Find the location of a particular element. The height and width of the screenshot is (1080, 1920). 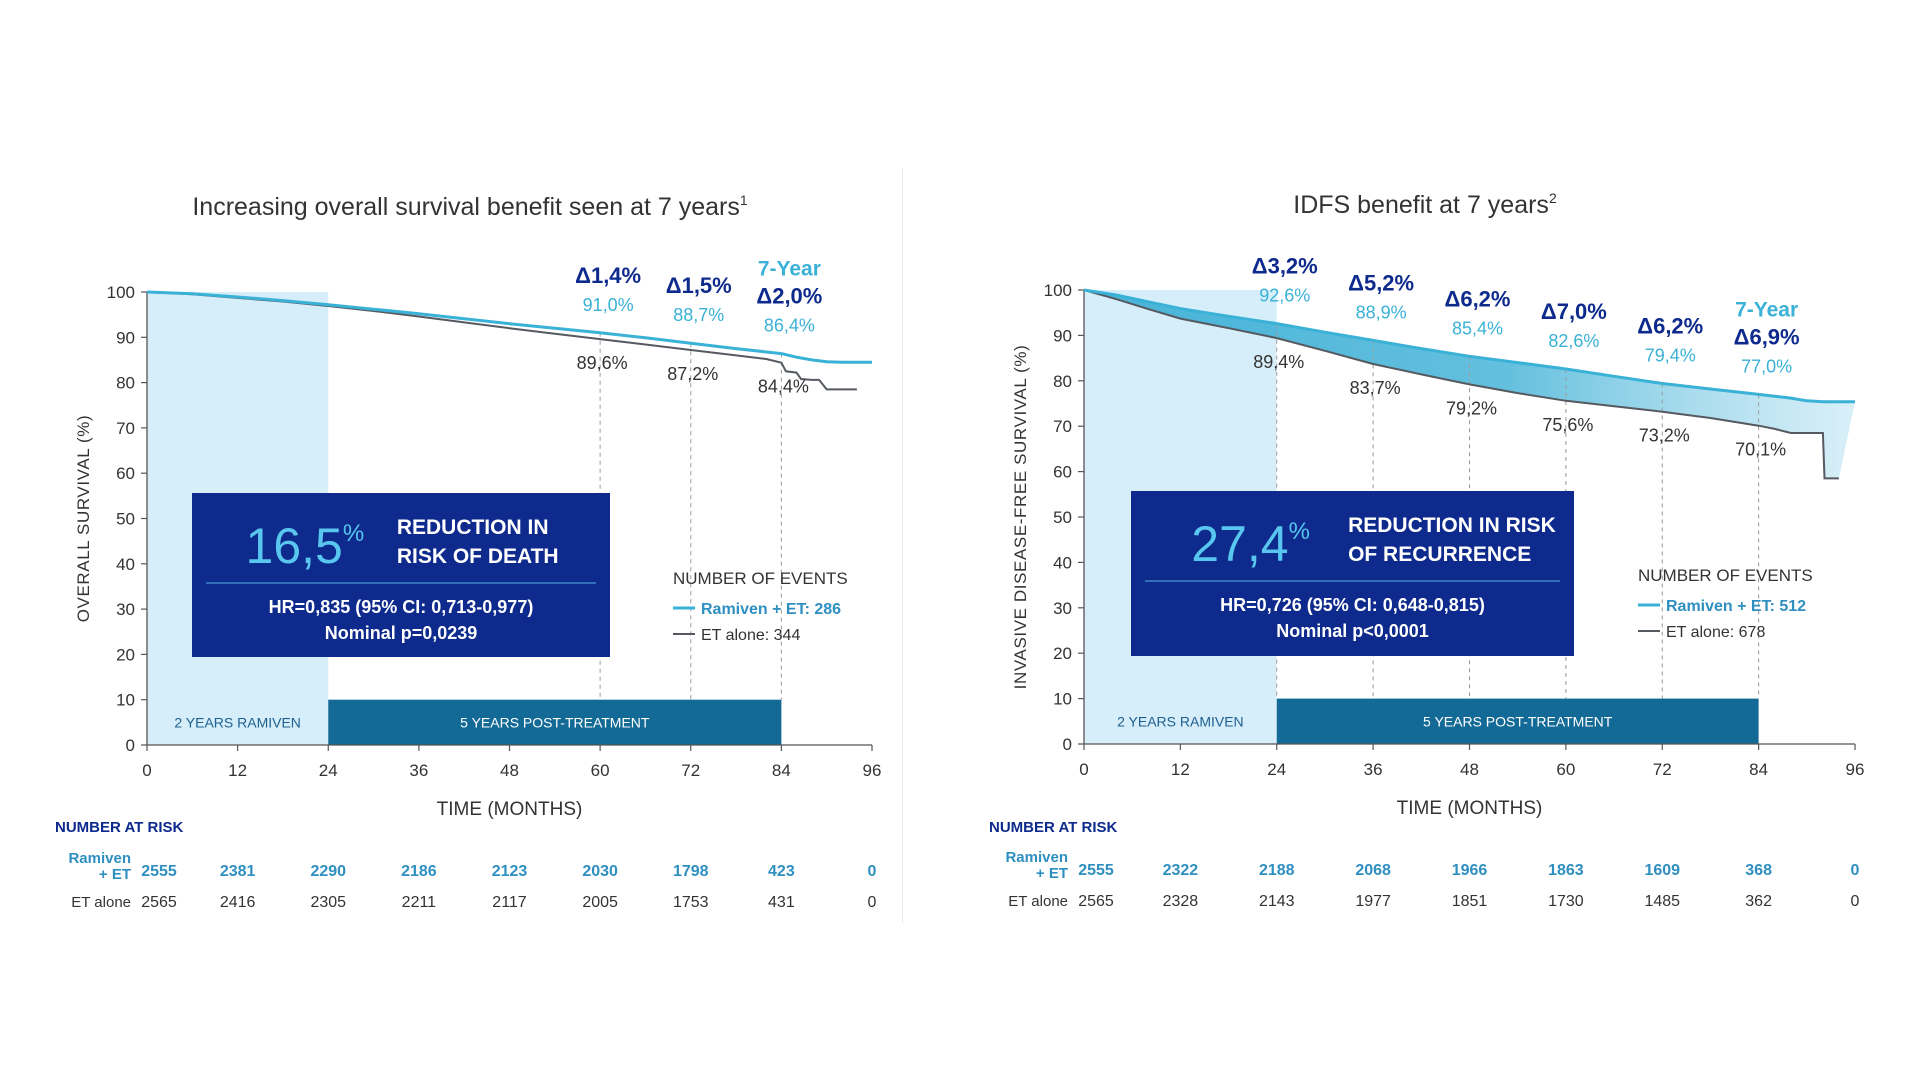

delta-label: Δ6,2% is located at coordinates (1478, 298).